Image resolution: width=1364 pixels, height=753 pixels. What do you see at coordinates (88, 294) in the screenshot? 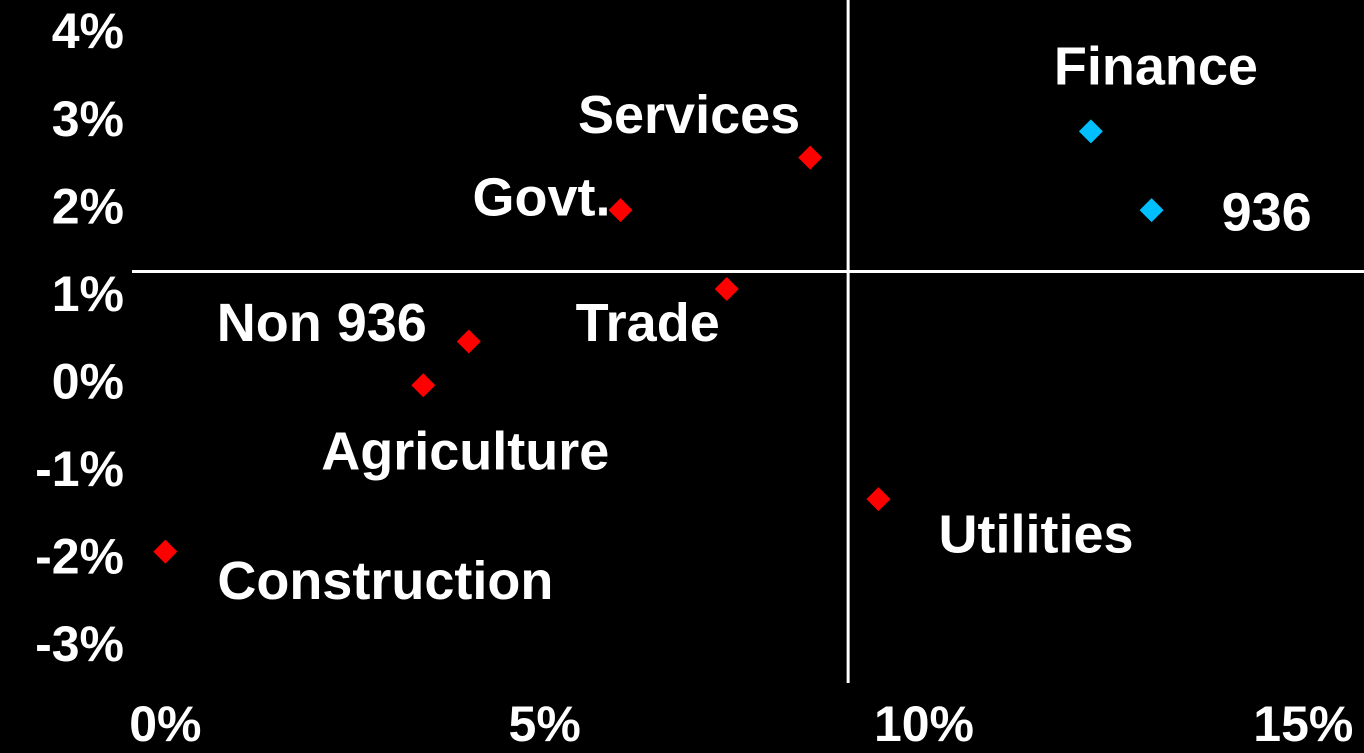
I see `y-tick-label: 1%` at bounding box center [88, 294].